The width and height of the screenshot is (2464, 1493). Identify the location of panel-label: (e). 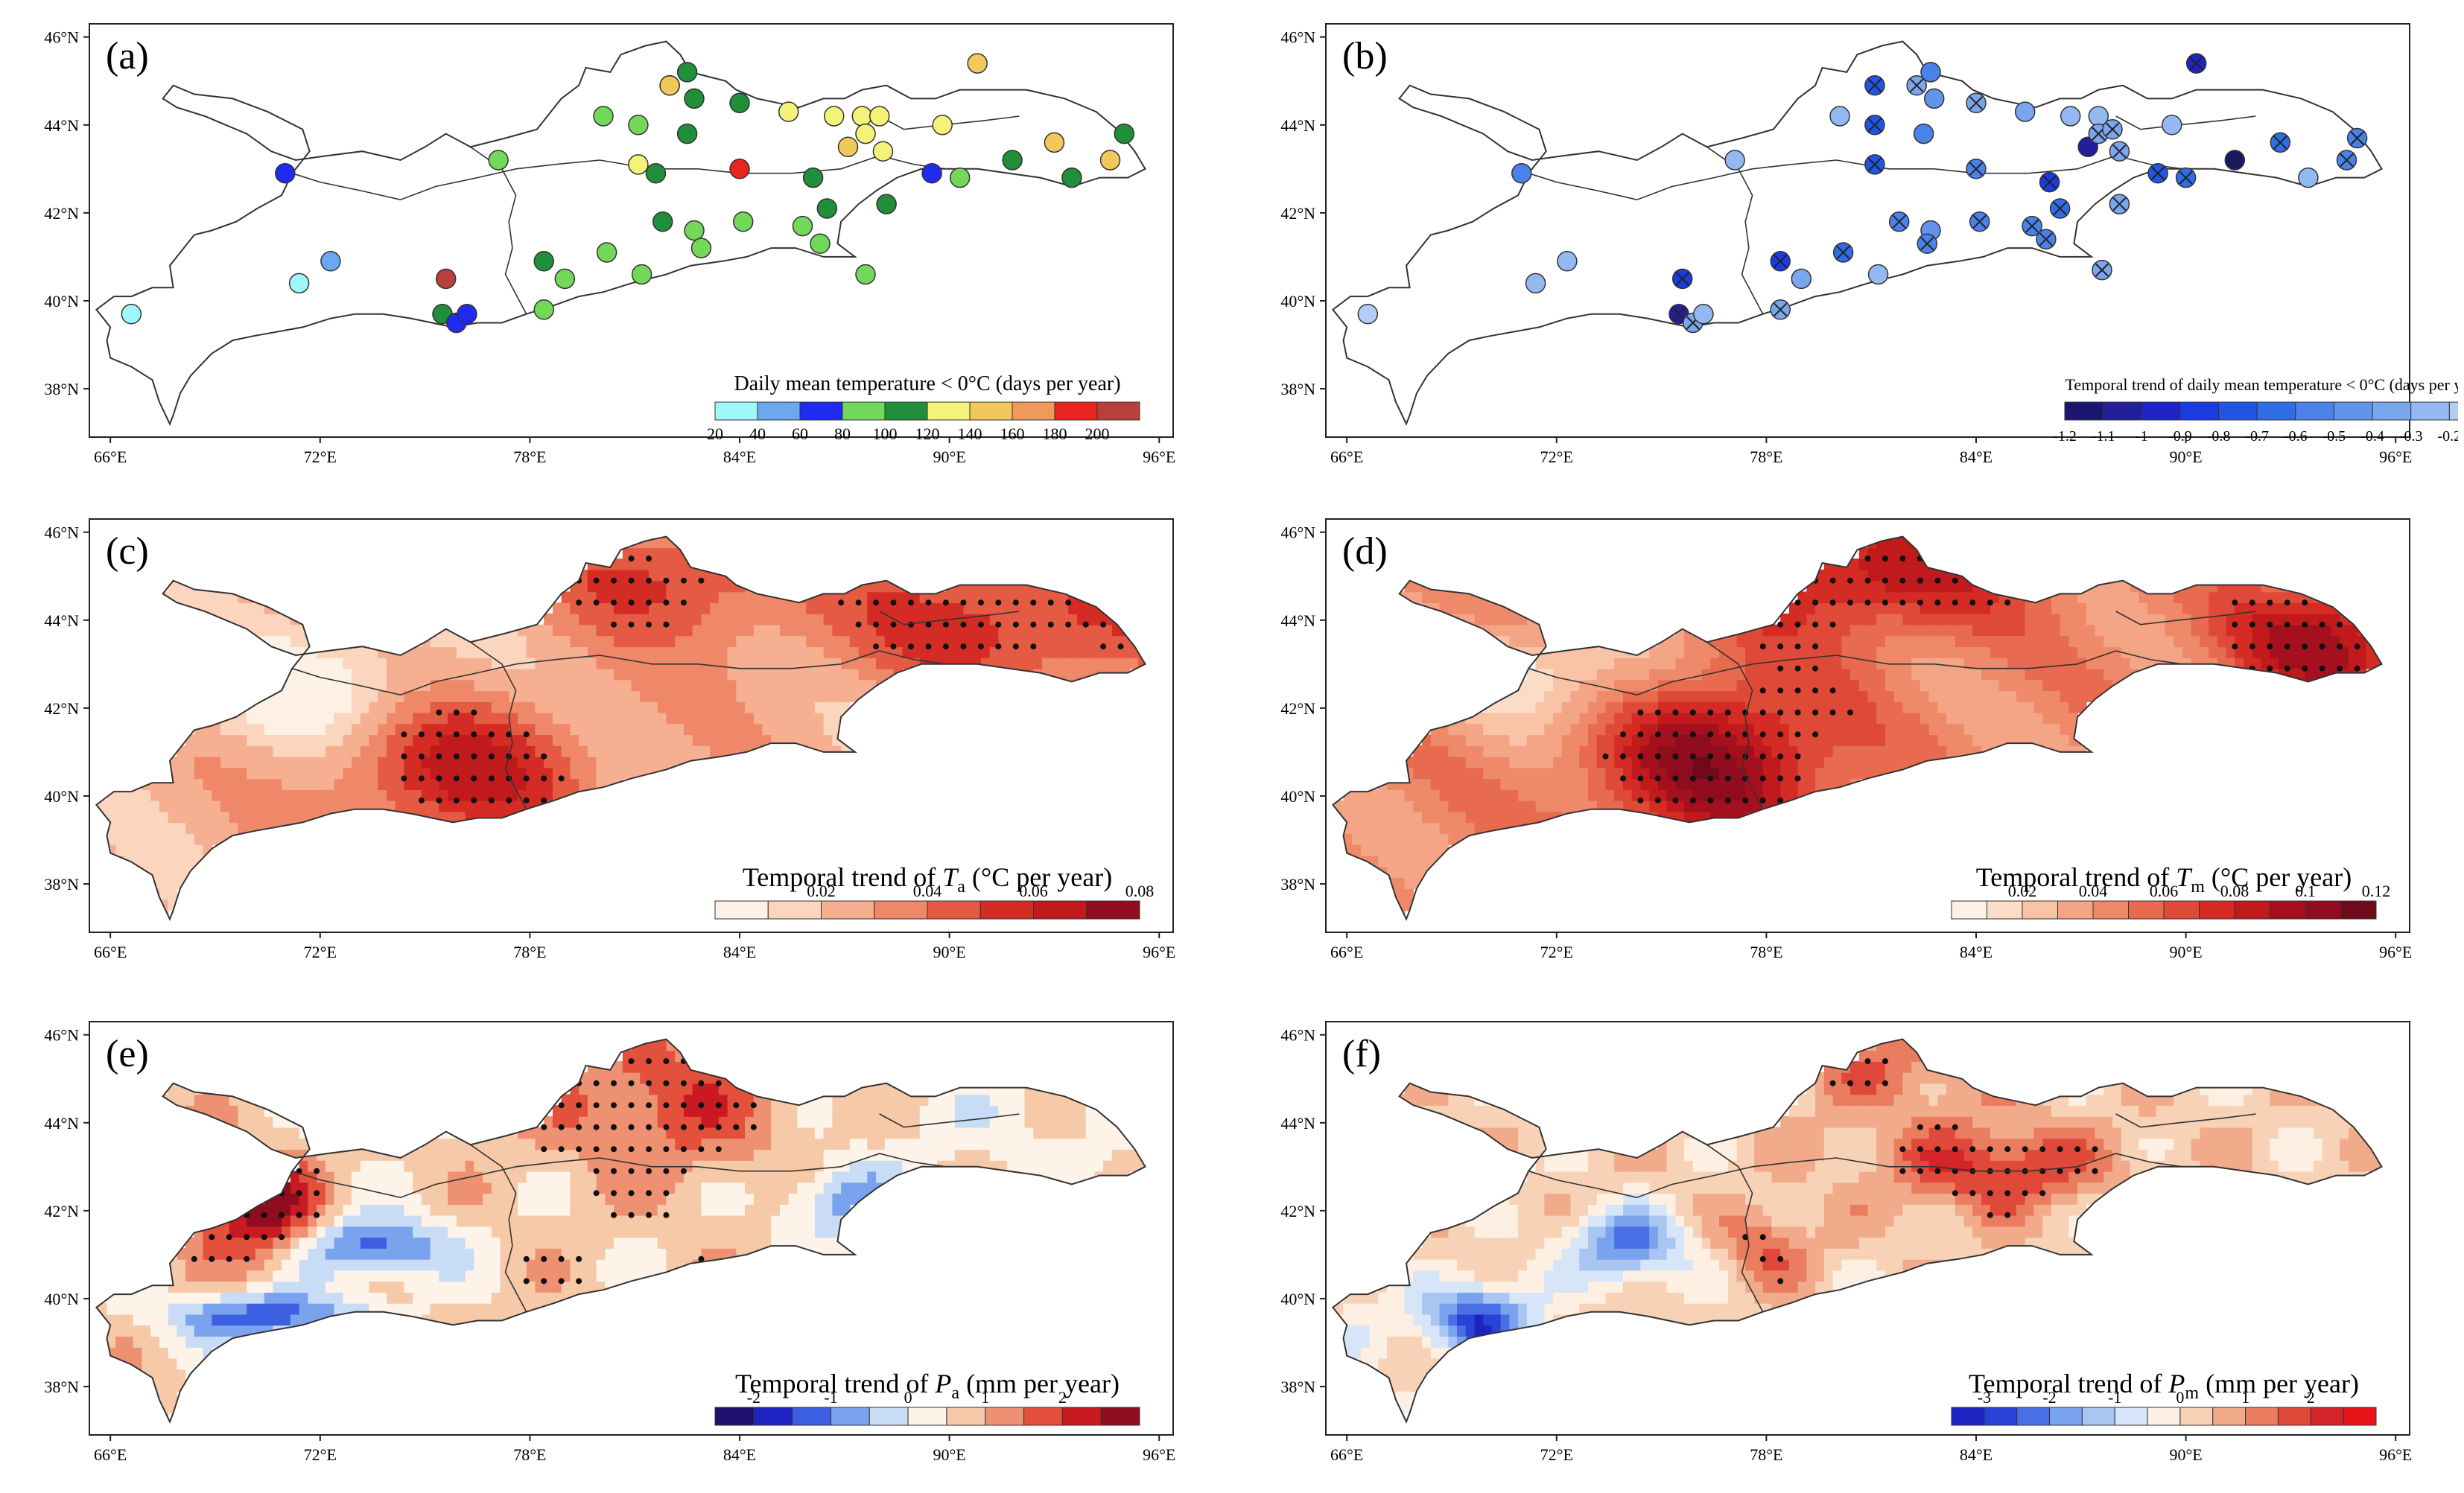
(127, 1054).